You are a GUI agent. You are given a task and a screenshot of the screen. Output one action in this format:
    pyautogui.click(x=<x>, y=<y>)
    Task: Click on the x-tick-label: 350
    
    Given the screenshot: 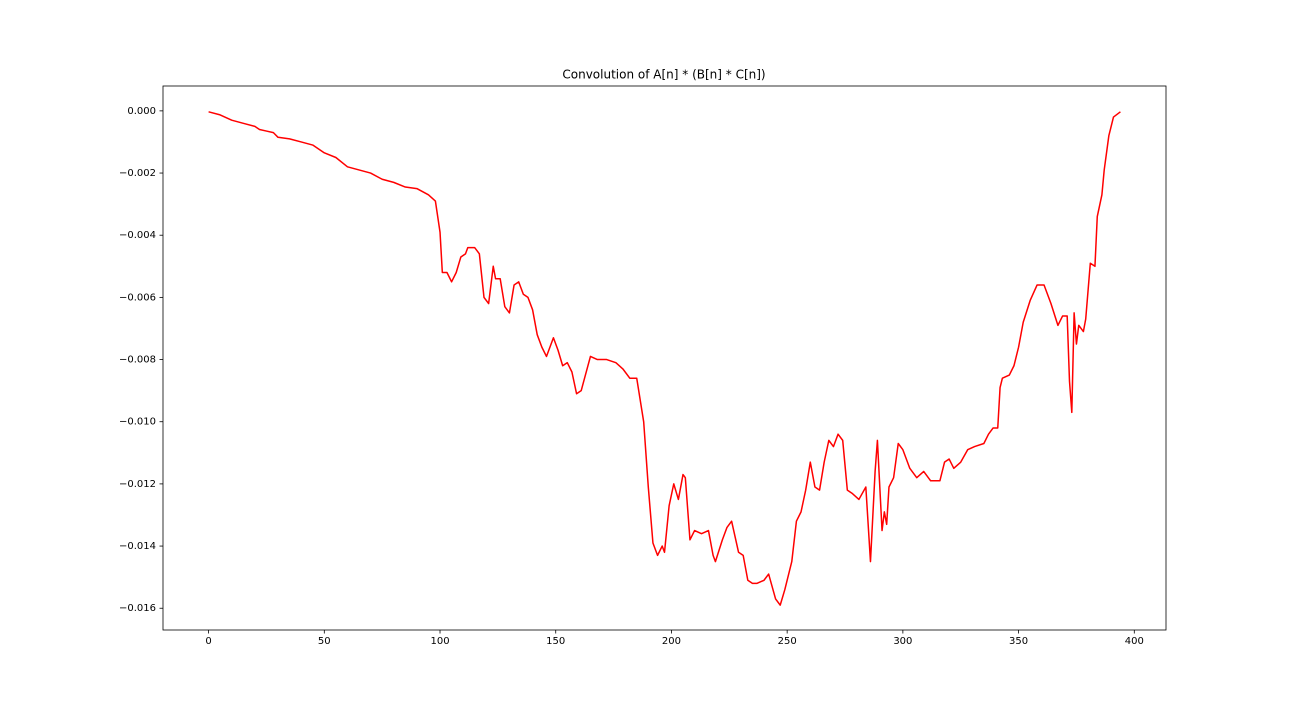 What is the action you would take?
    pyautogui.click(x=1018, y=641)
    